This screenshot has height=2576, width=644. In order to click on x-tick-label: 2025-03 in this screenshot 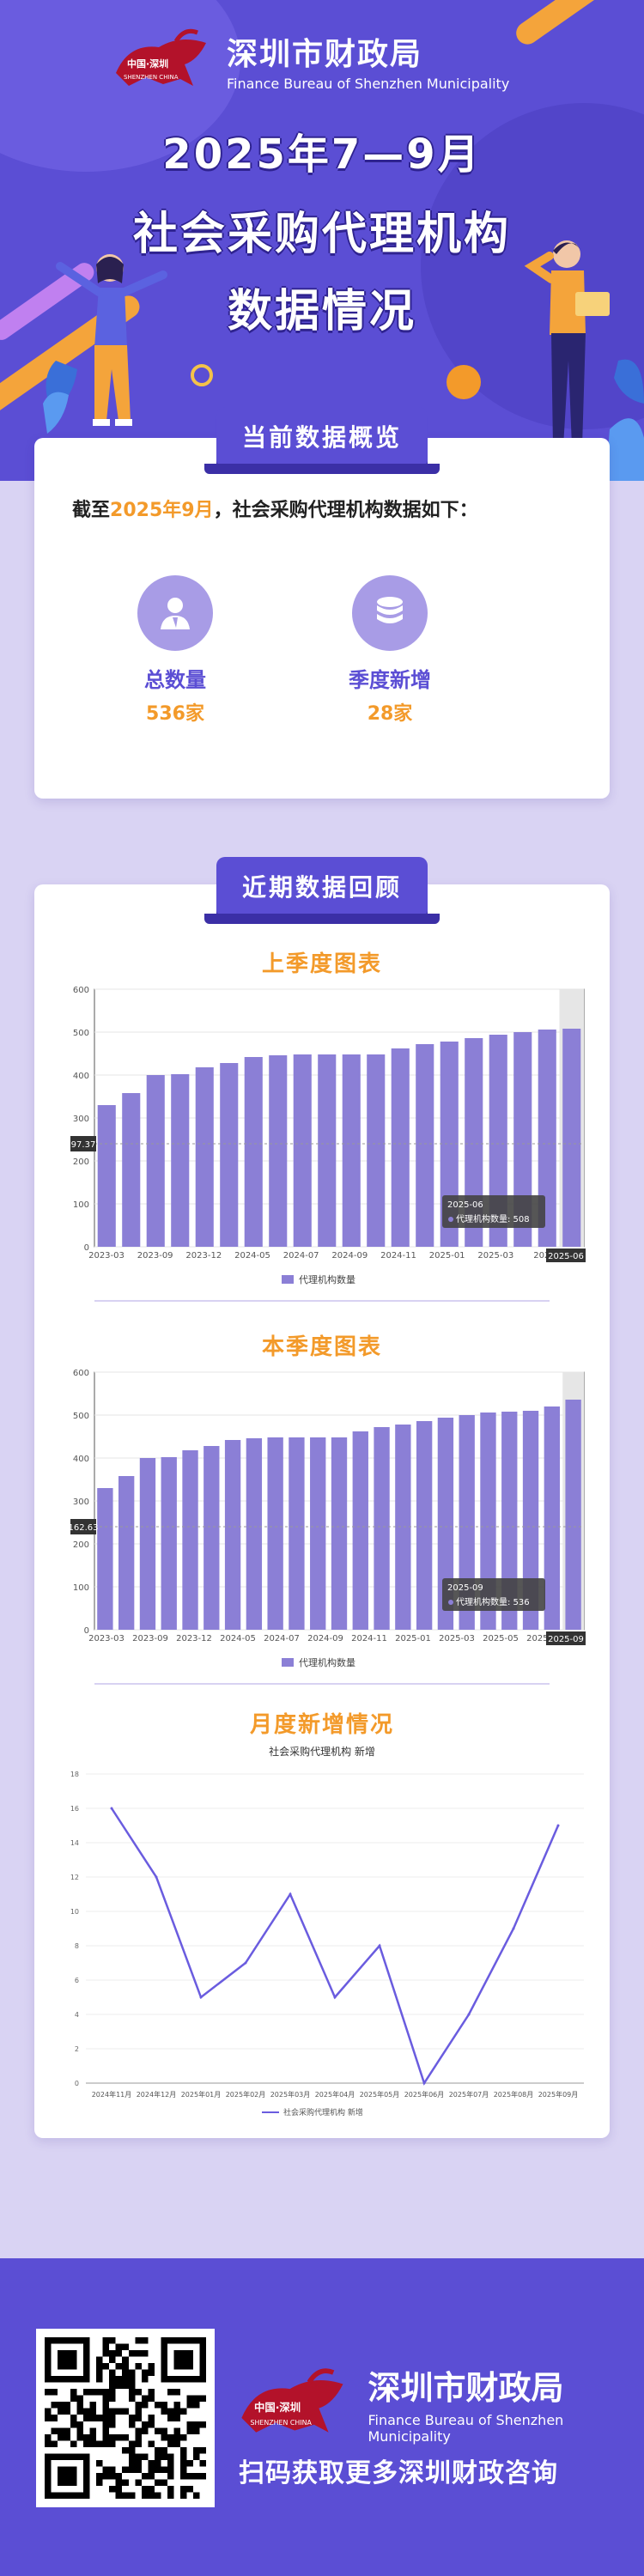, I will do `click(495, 1256)`.